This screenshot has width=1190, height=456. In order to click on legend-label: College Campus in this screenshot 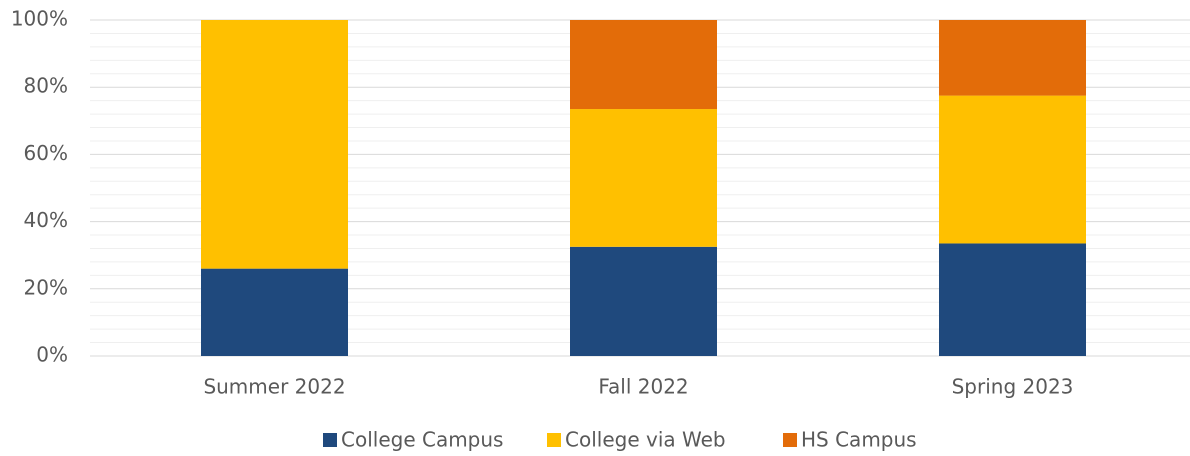, I will do `click(422, 440)`.